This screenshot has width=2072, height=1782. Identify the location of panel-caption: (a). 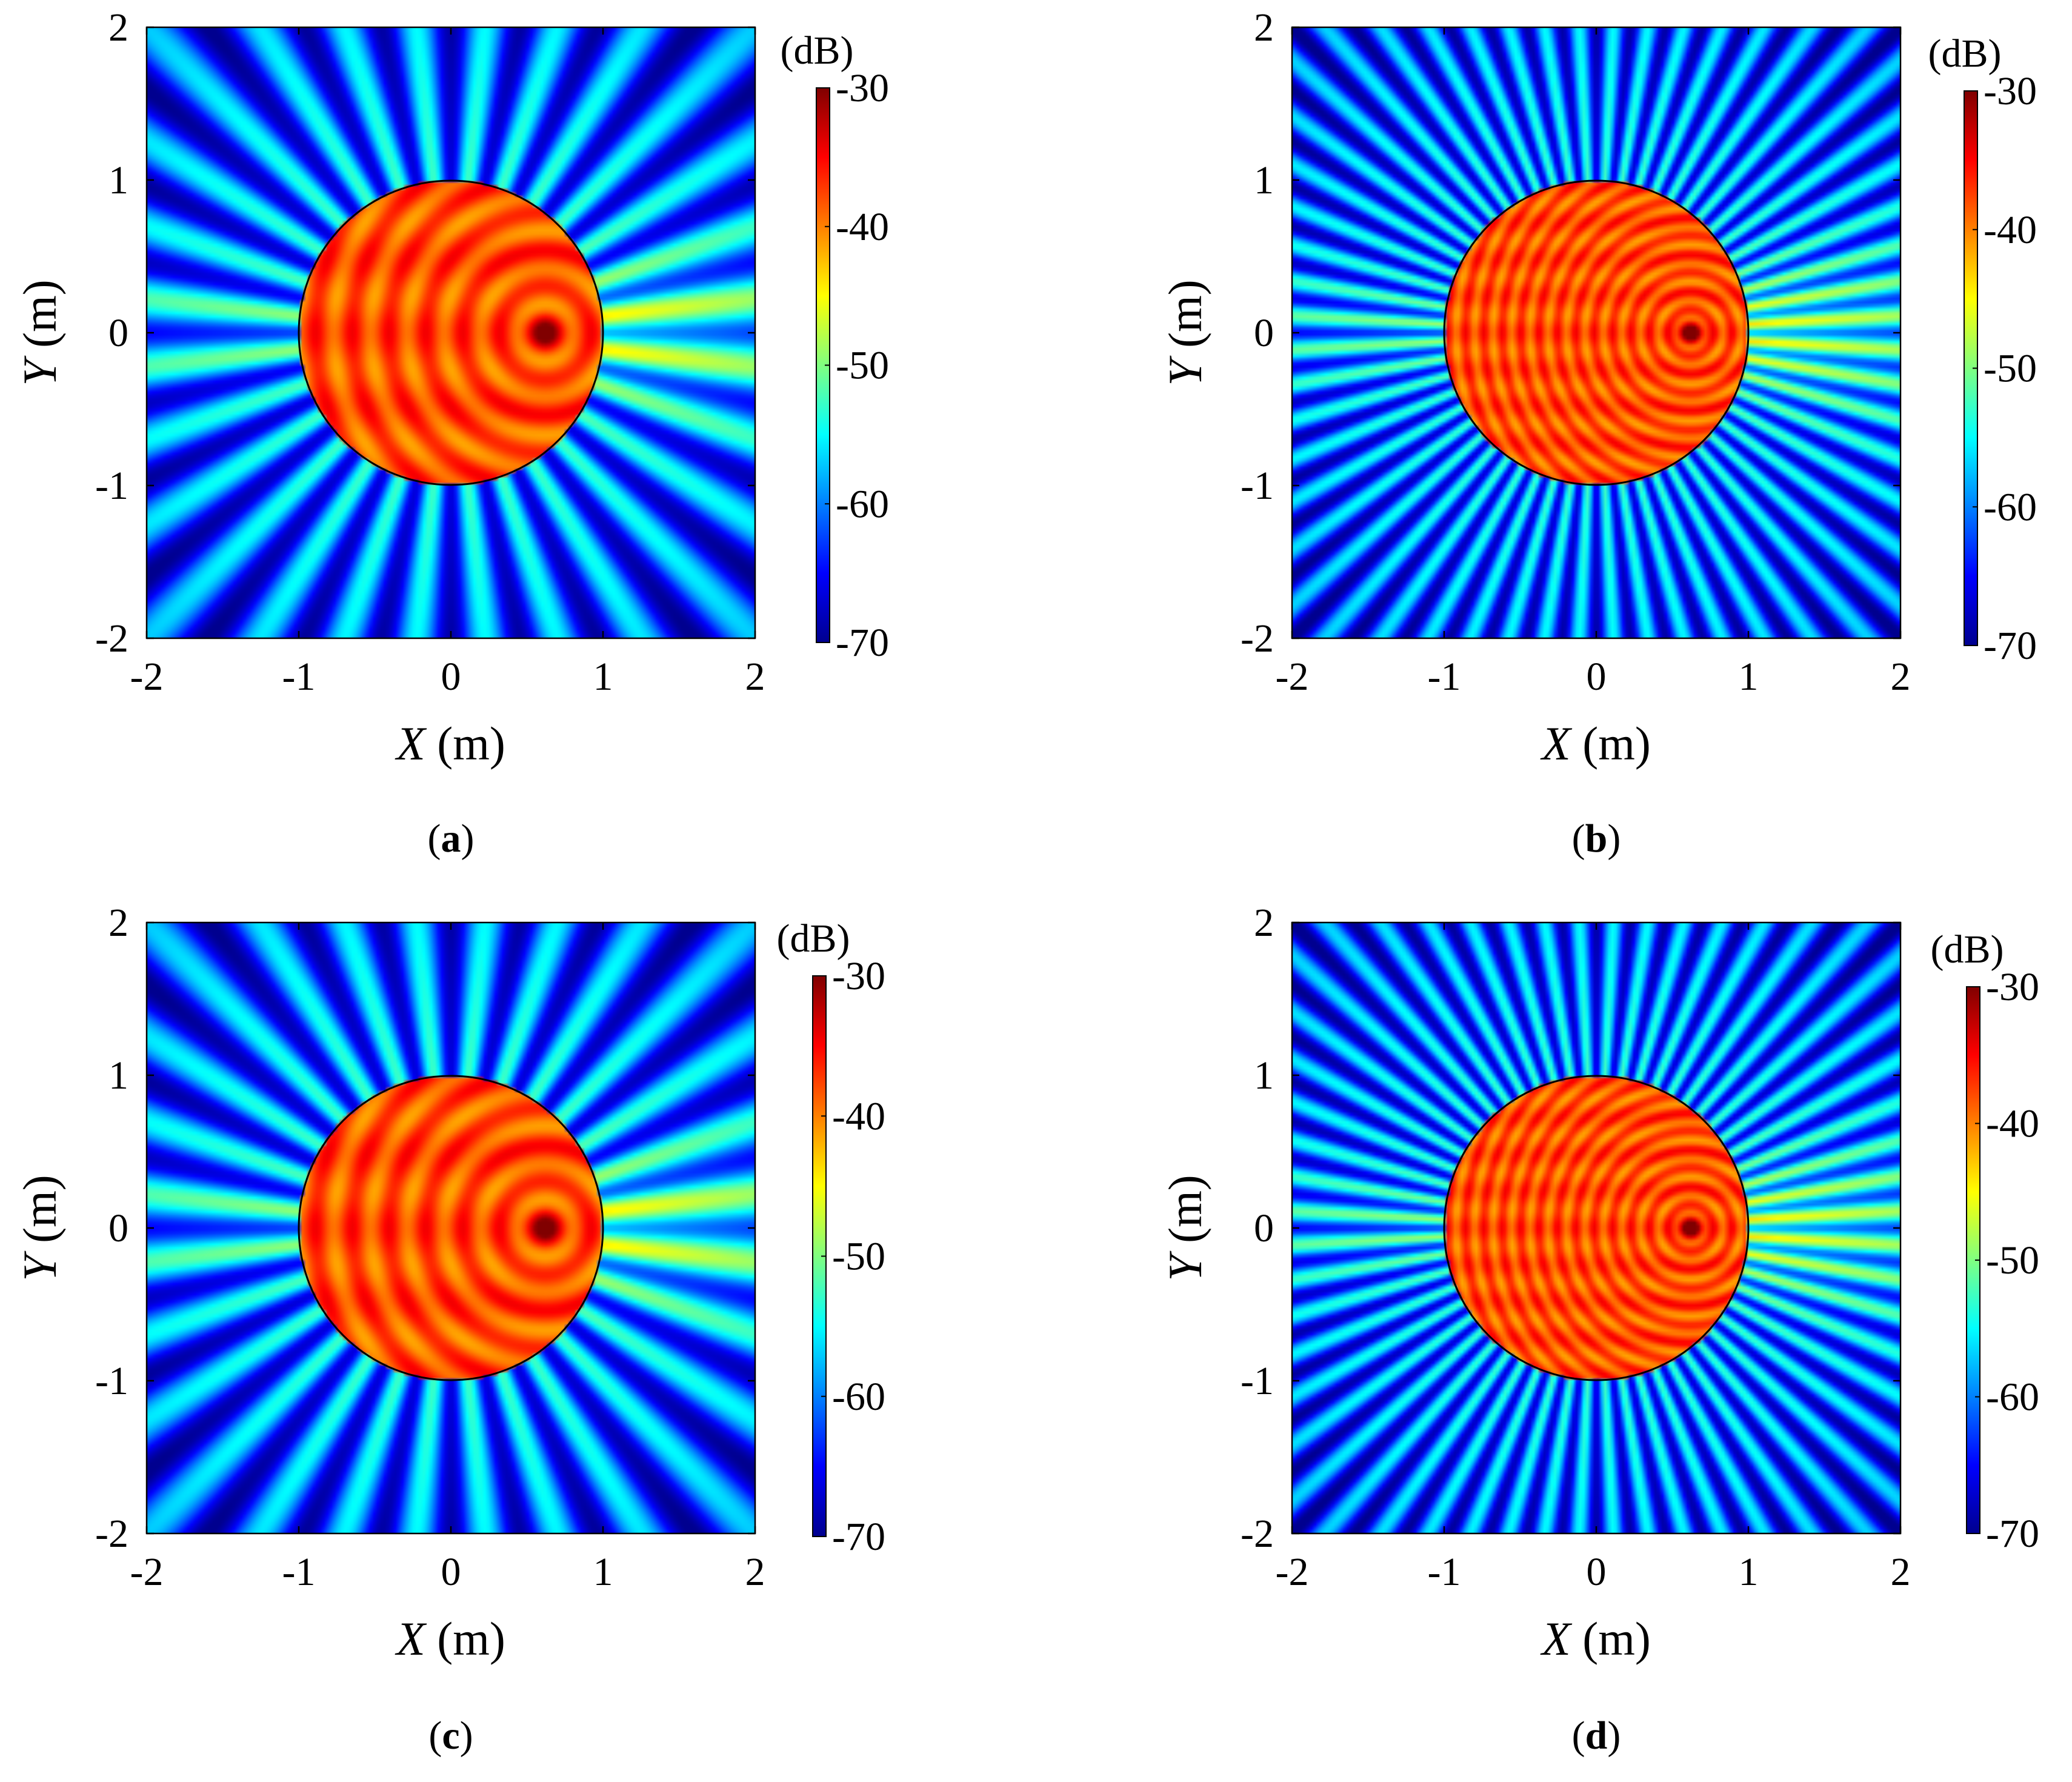
(452, 838).